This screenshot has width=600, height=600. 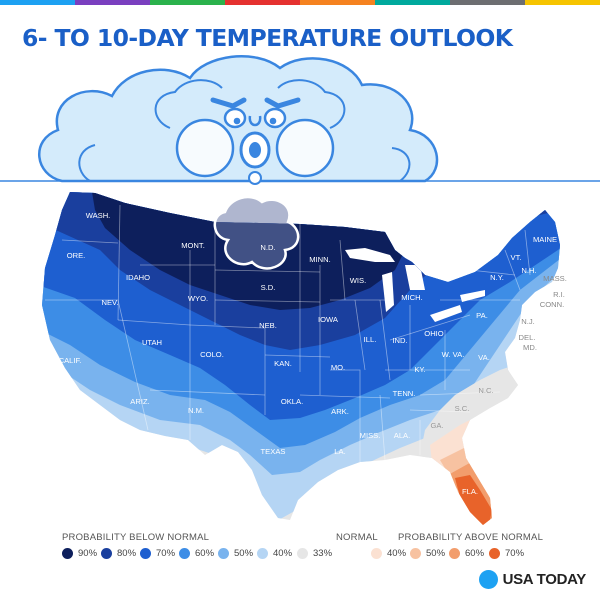 What do you see at coordinates (358, 280) in the screenshot?
I see `state-label: WIS.` at bounding box center [358, 280].